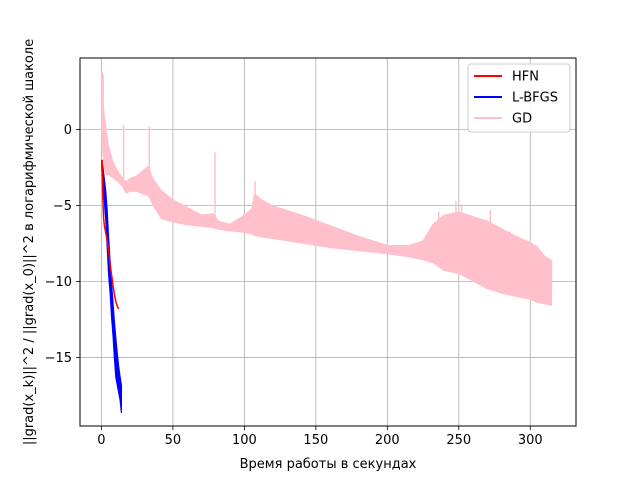 This screenshot has width=640, height=480. I want to click on x-tick-label: 300, so click(530, 440).